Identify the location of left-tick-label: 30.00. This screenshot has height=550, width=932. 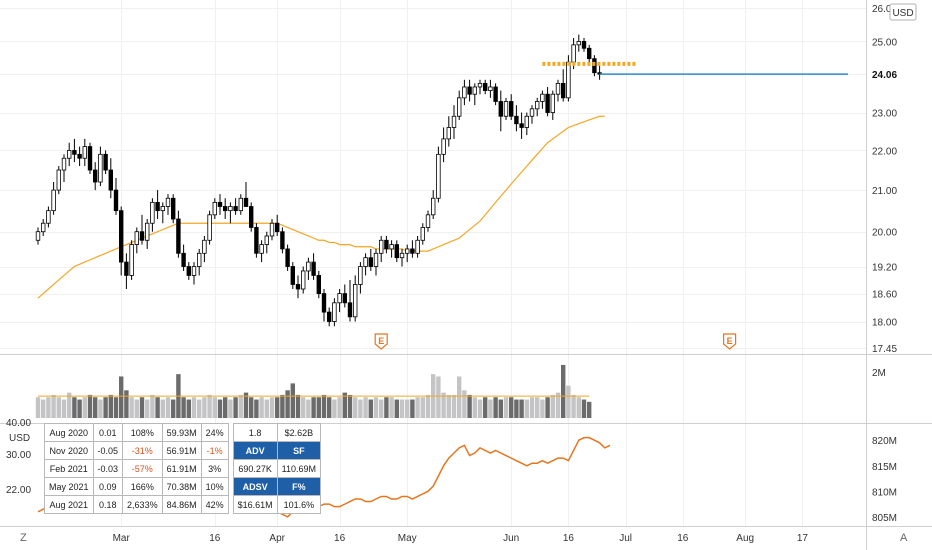
(18, 455).